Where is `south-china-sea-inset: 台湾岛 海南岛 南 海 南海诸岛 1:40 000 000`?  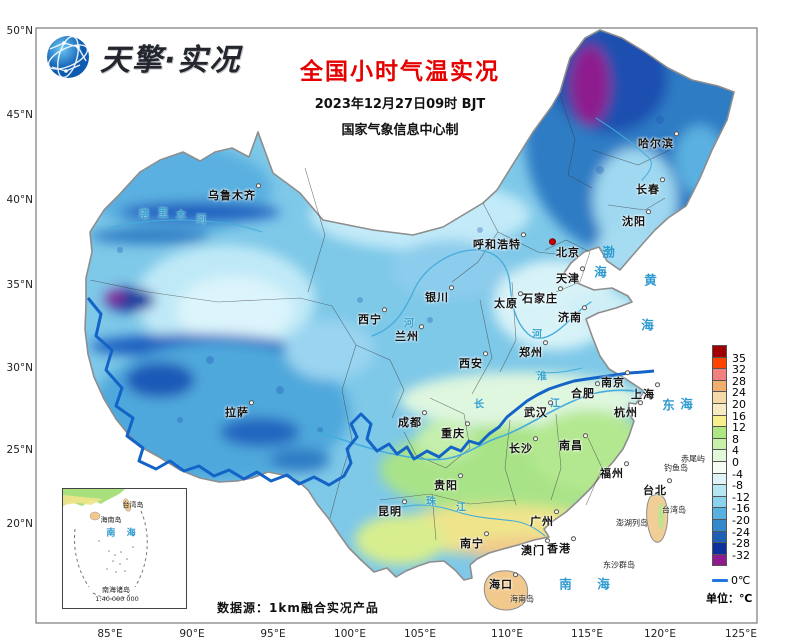 south-china-sea-inset: 台湾岛 海南岛 南 海 南海诸岛 1:40 000 000 is located at coordinates (124, 548).